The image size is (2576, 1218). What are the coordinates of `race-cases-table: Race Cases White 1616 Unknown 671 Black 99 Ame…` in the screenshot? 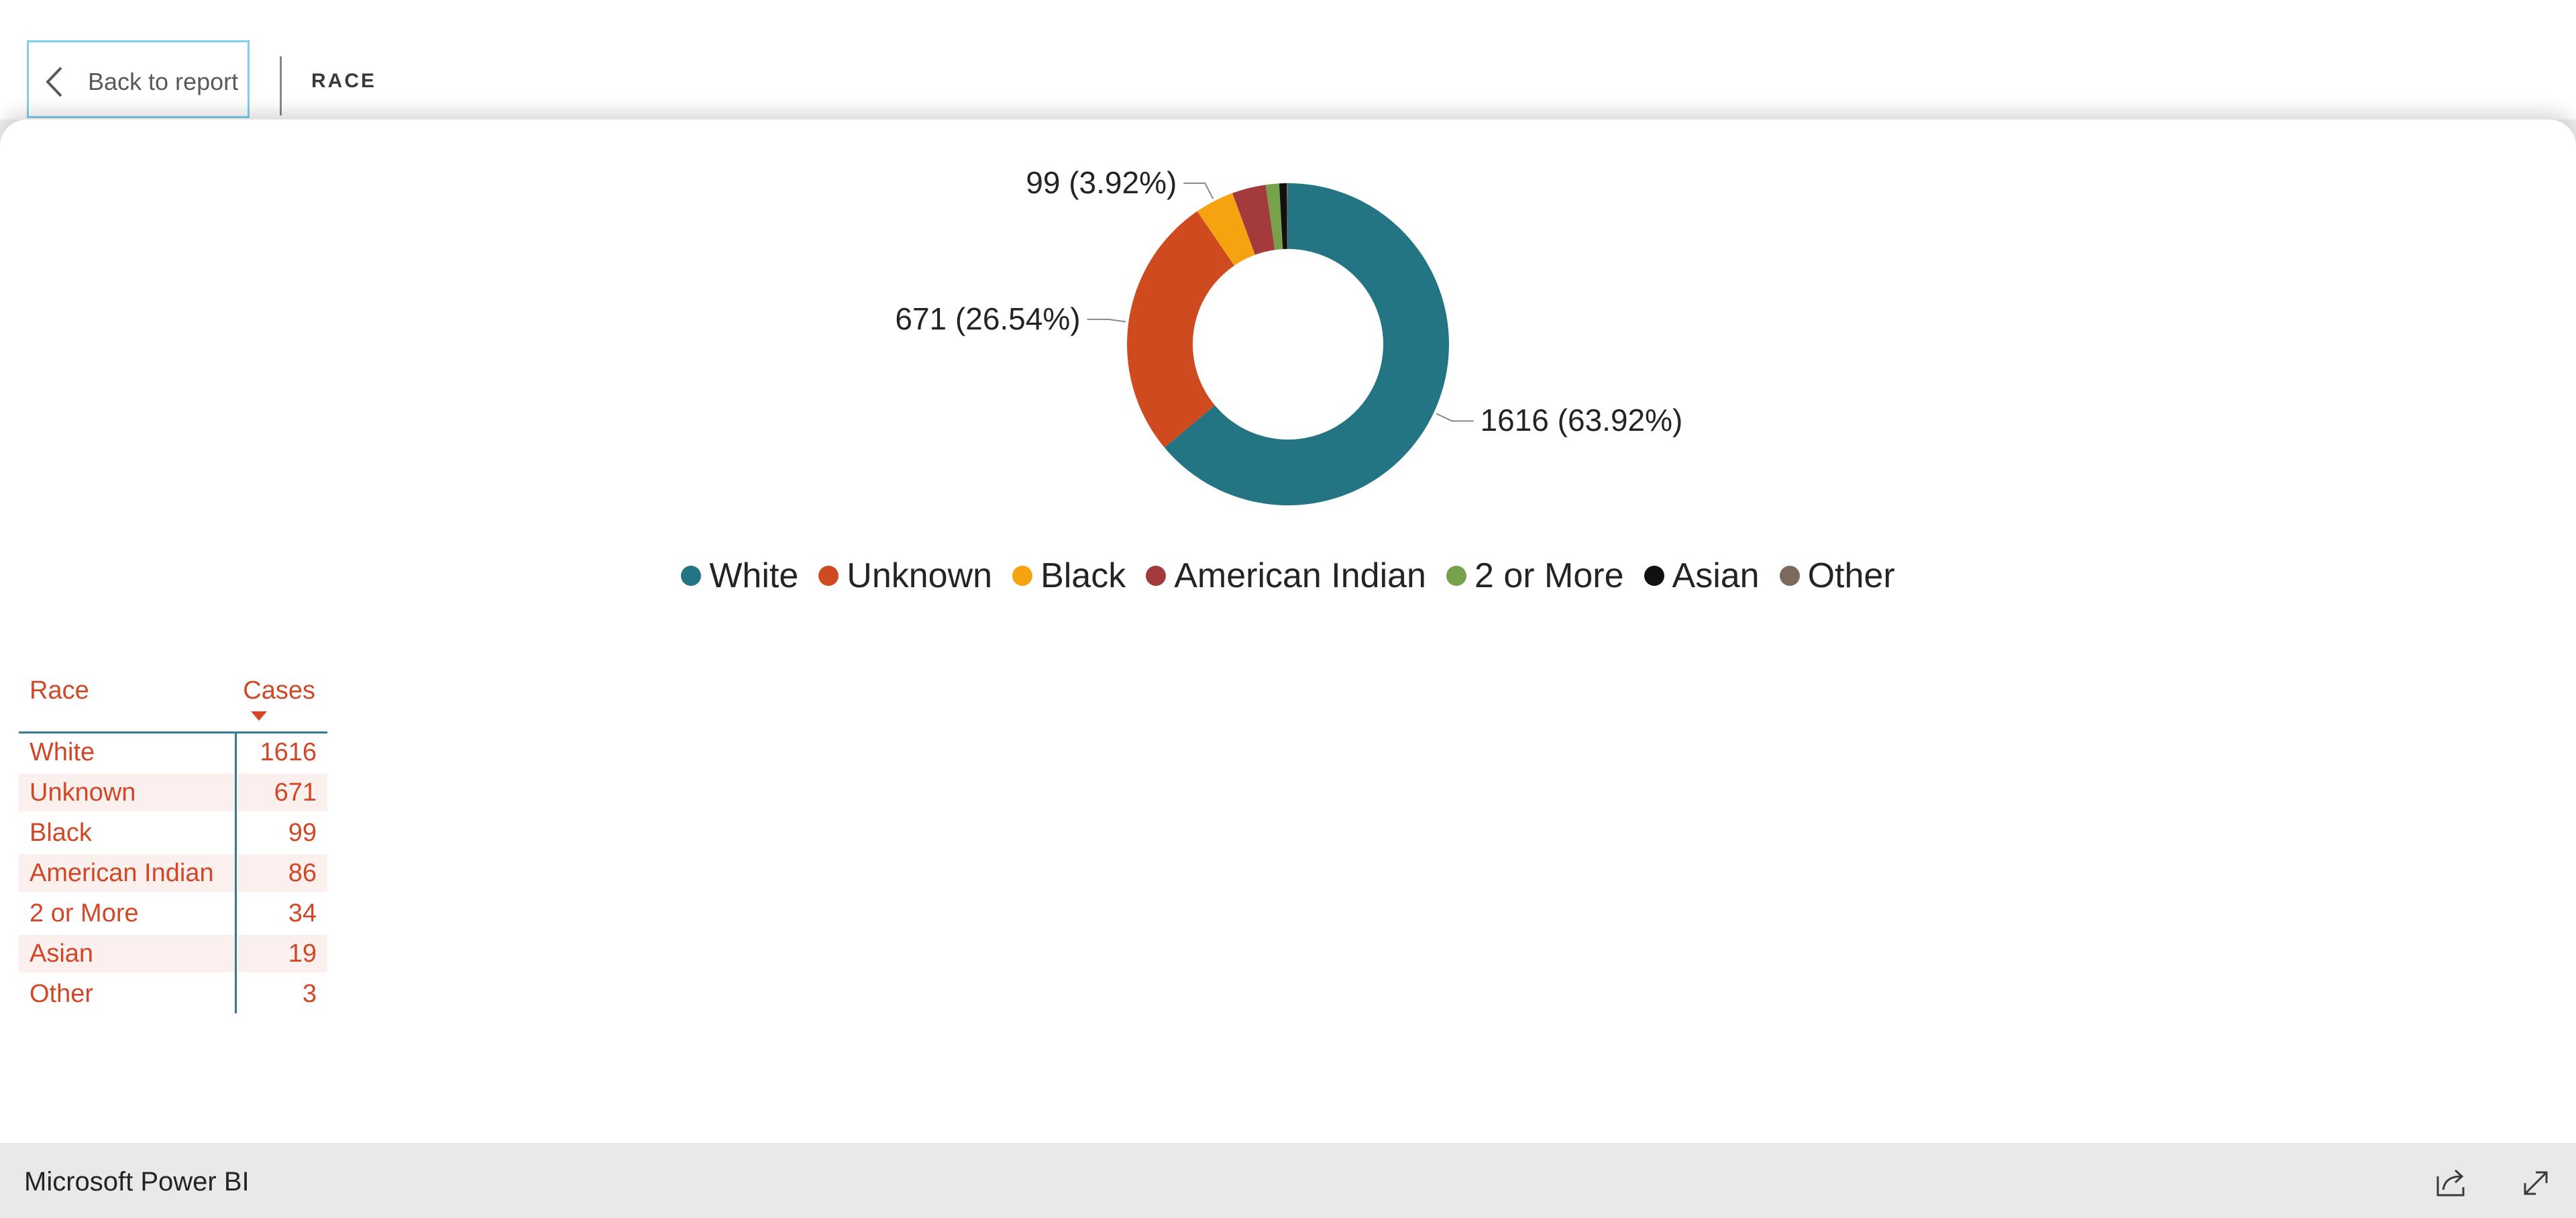 It's located at (173, 843).